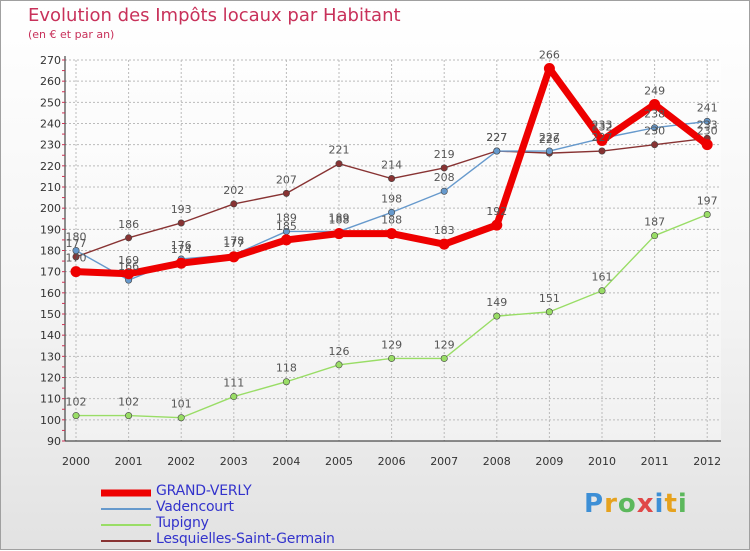  Describe the element at coordinates (129, 461) in the screenshot. I see `x-tick-label: 2001` at that location.